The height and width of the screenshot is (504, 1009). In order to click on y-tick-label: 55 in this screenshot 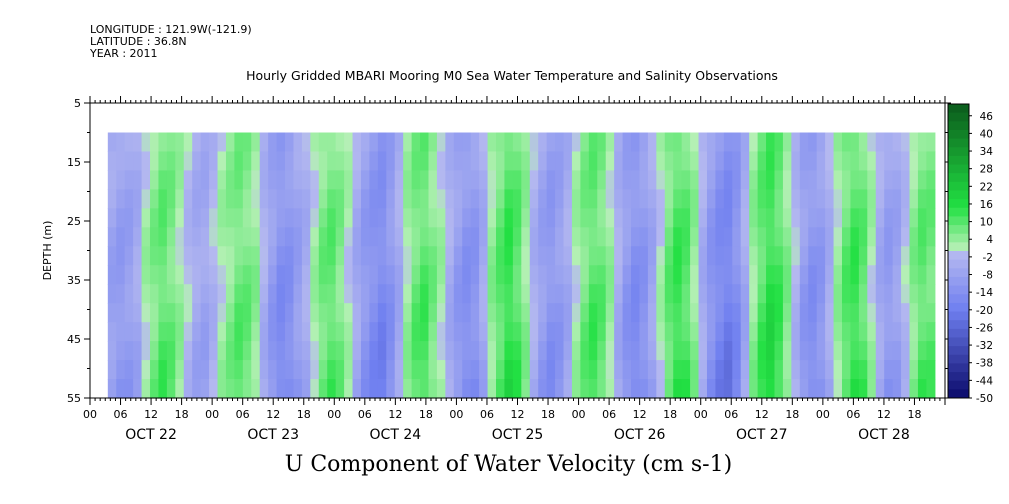, I will do `click(74, 398)`.